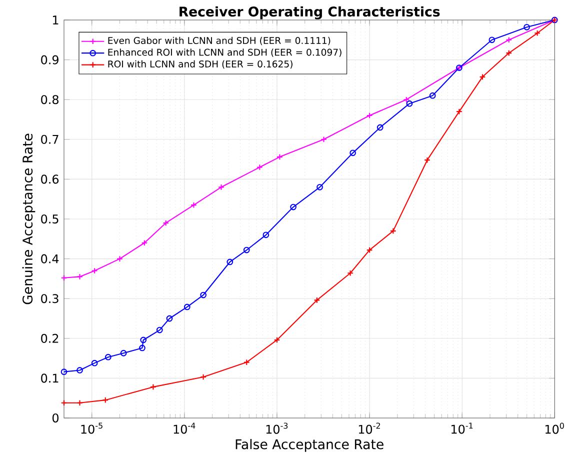 This screenshot has height=472, width=582. I want to click on x-axis-title: False Acceptance Rate, so click(310, 445).